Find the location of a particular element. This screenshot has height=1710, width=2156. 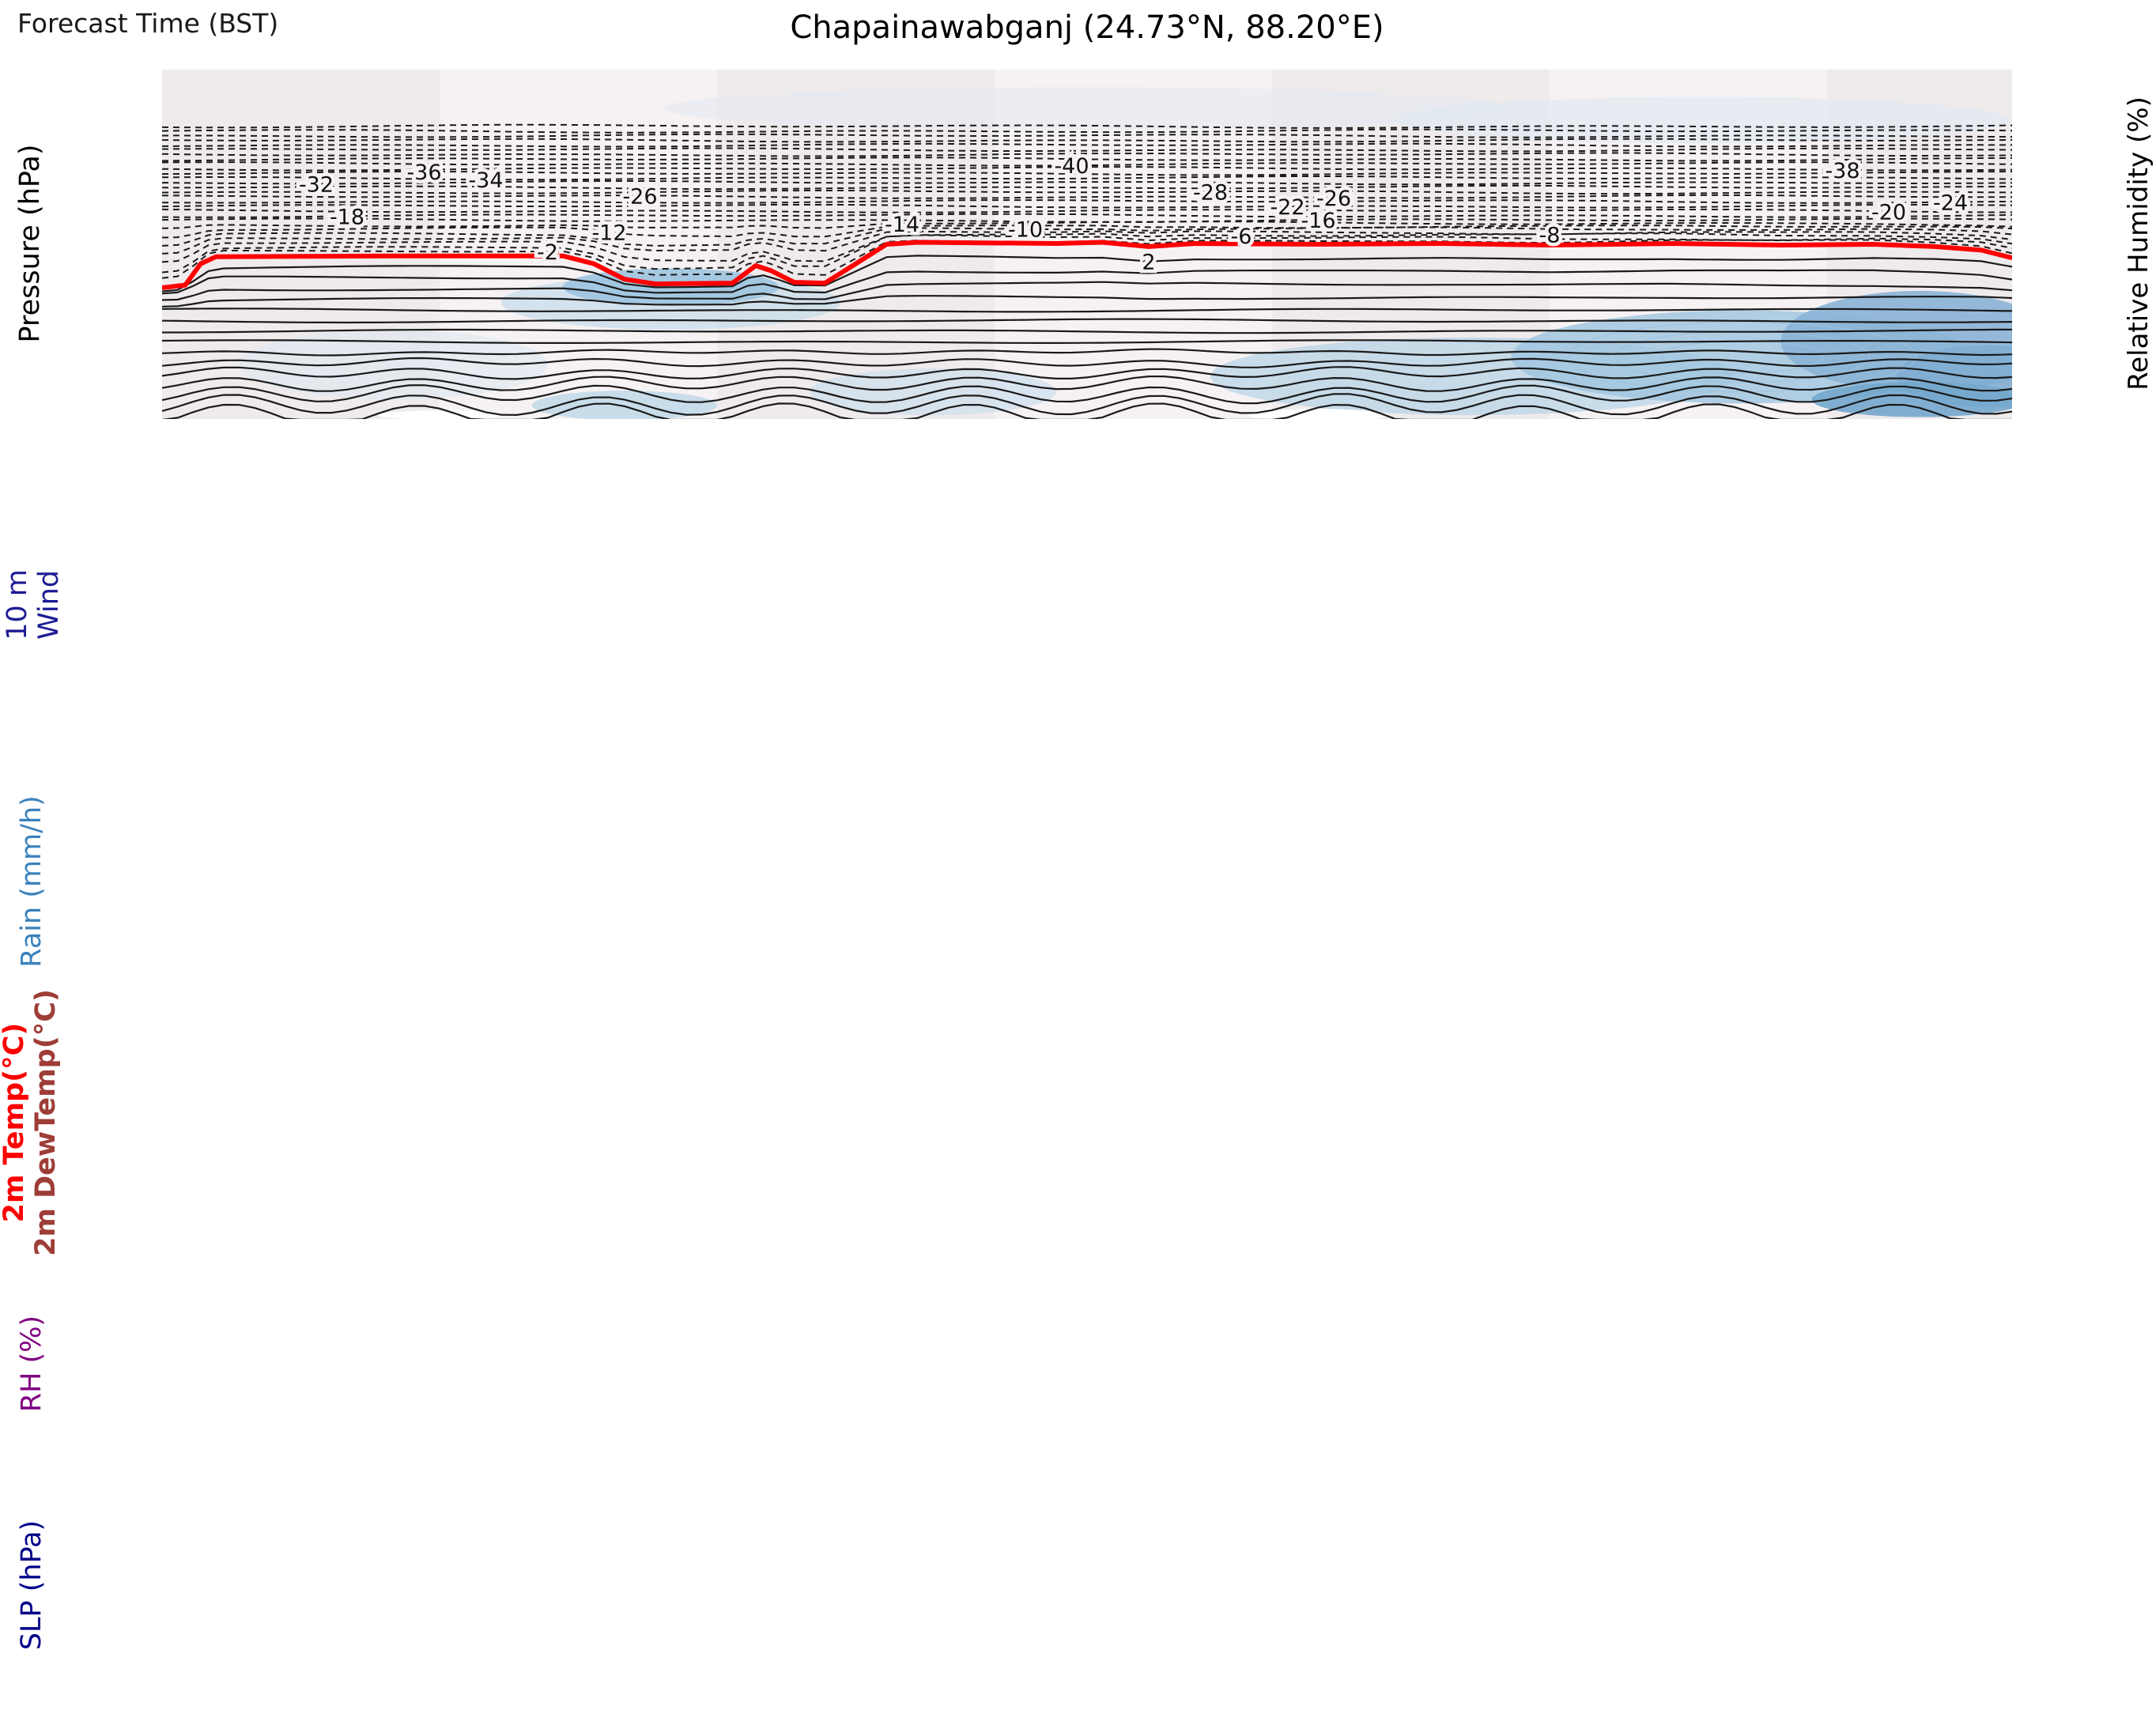

contour-label: -16 is located at coordinates (1318, 221).